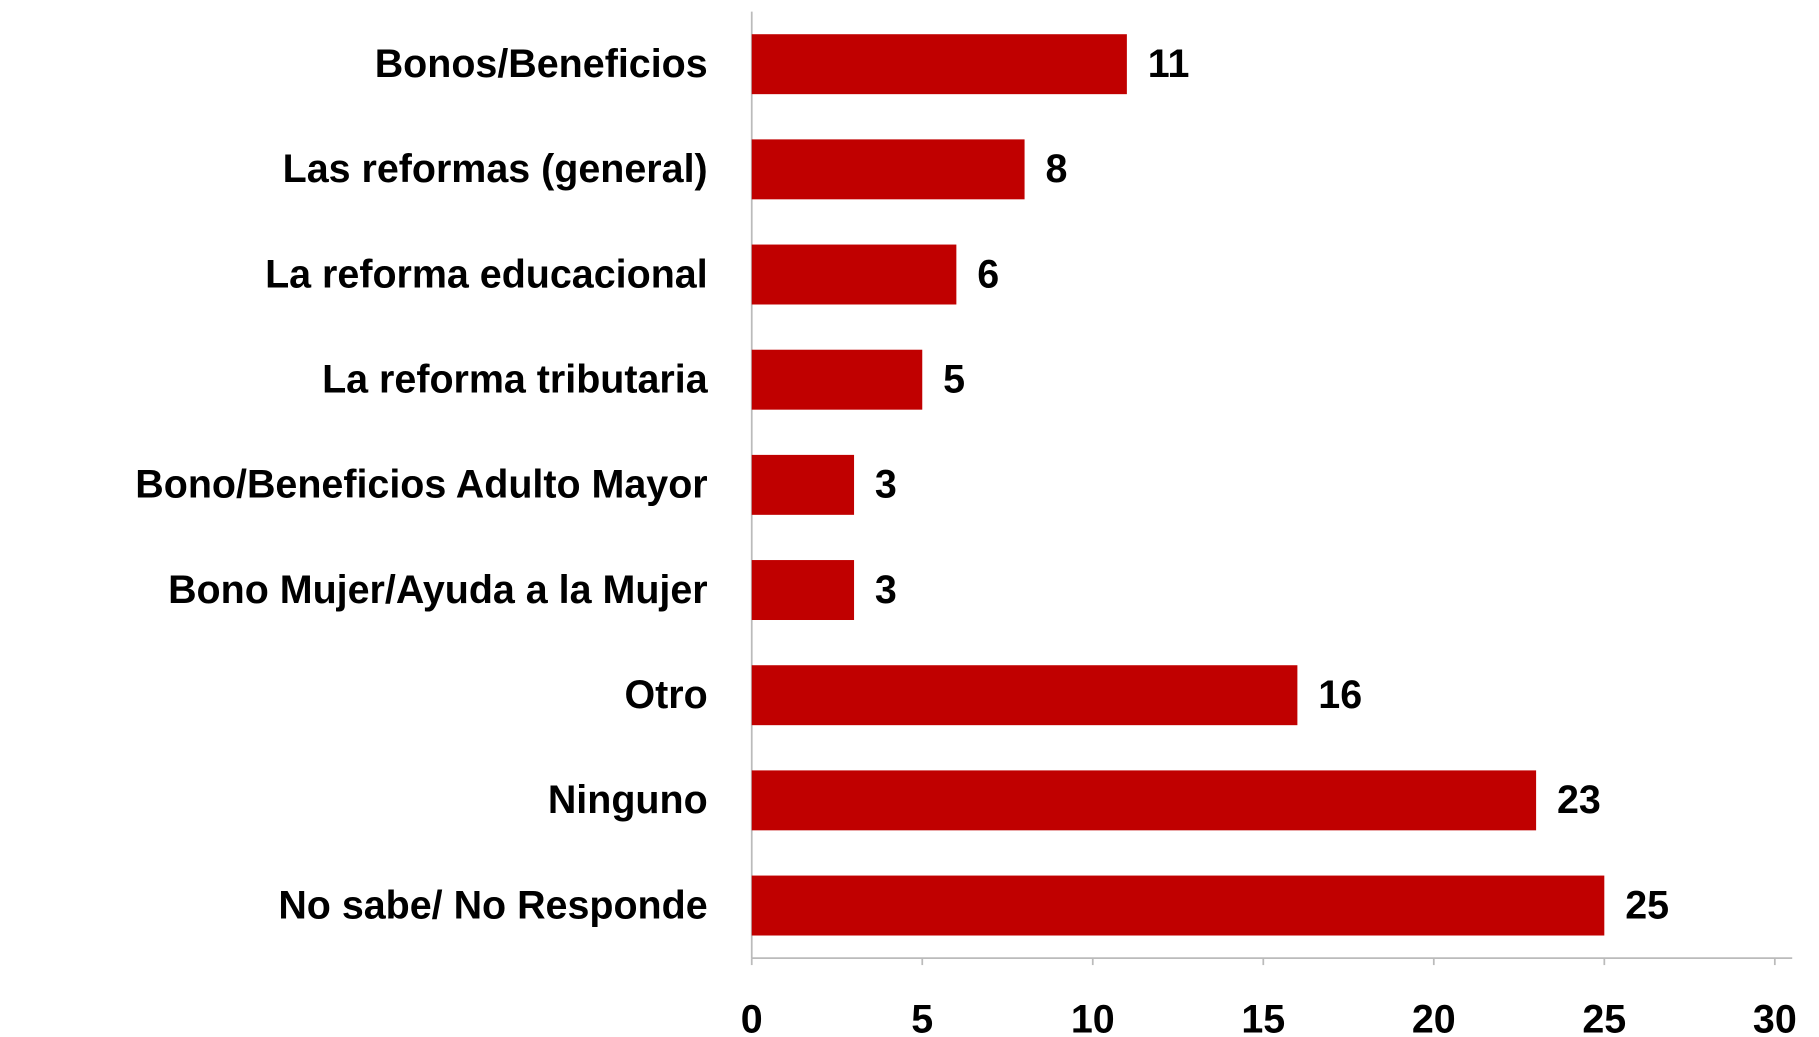 The image size is (1819, 1037). What do you see at coordinates (752, 1017) in the screenshot?
I see `x-tick-label: 0` at bounding box center [752, 1017].